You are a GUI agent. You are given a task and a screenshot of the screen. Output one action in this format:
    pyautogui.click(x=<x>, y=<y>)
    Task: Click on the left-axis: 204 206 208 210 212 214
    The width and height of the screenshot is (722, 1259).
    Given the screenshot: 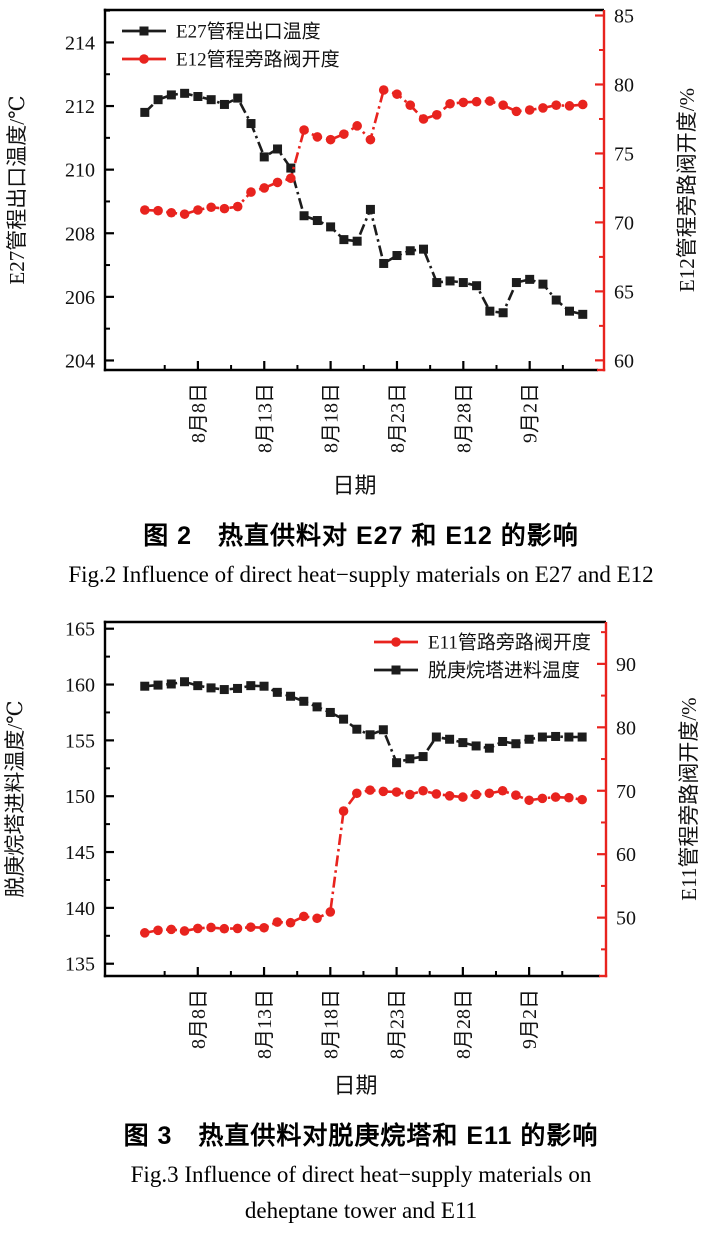 What is the action you would take?
    pyautogui.click(x=89, y=190)
    